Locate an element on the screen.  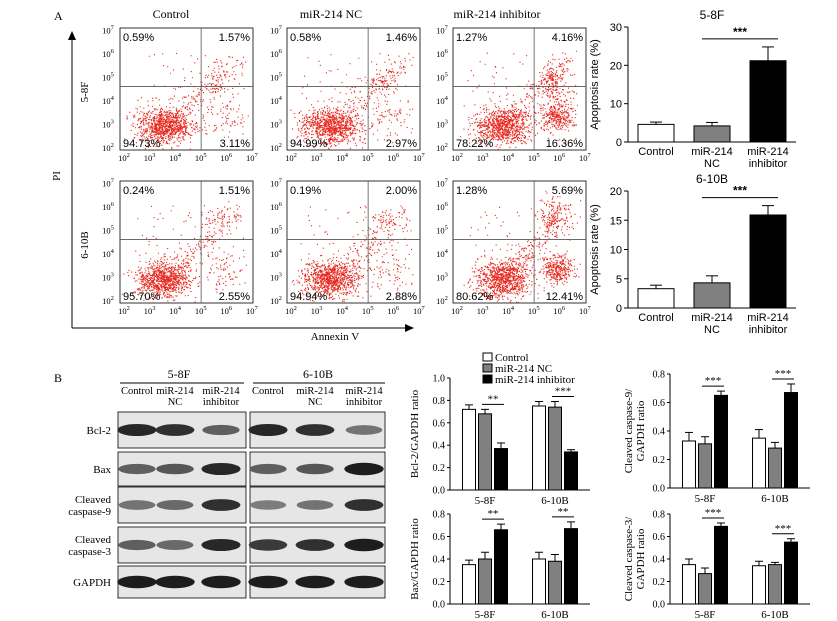
wb-cell-line-6-10b: 6-10B is located at coordinates (318, 374).